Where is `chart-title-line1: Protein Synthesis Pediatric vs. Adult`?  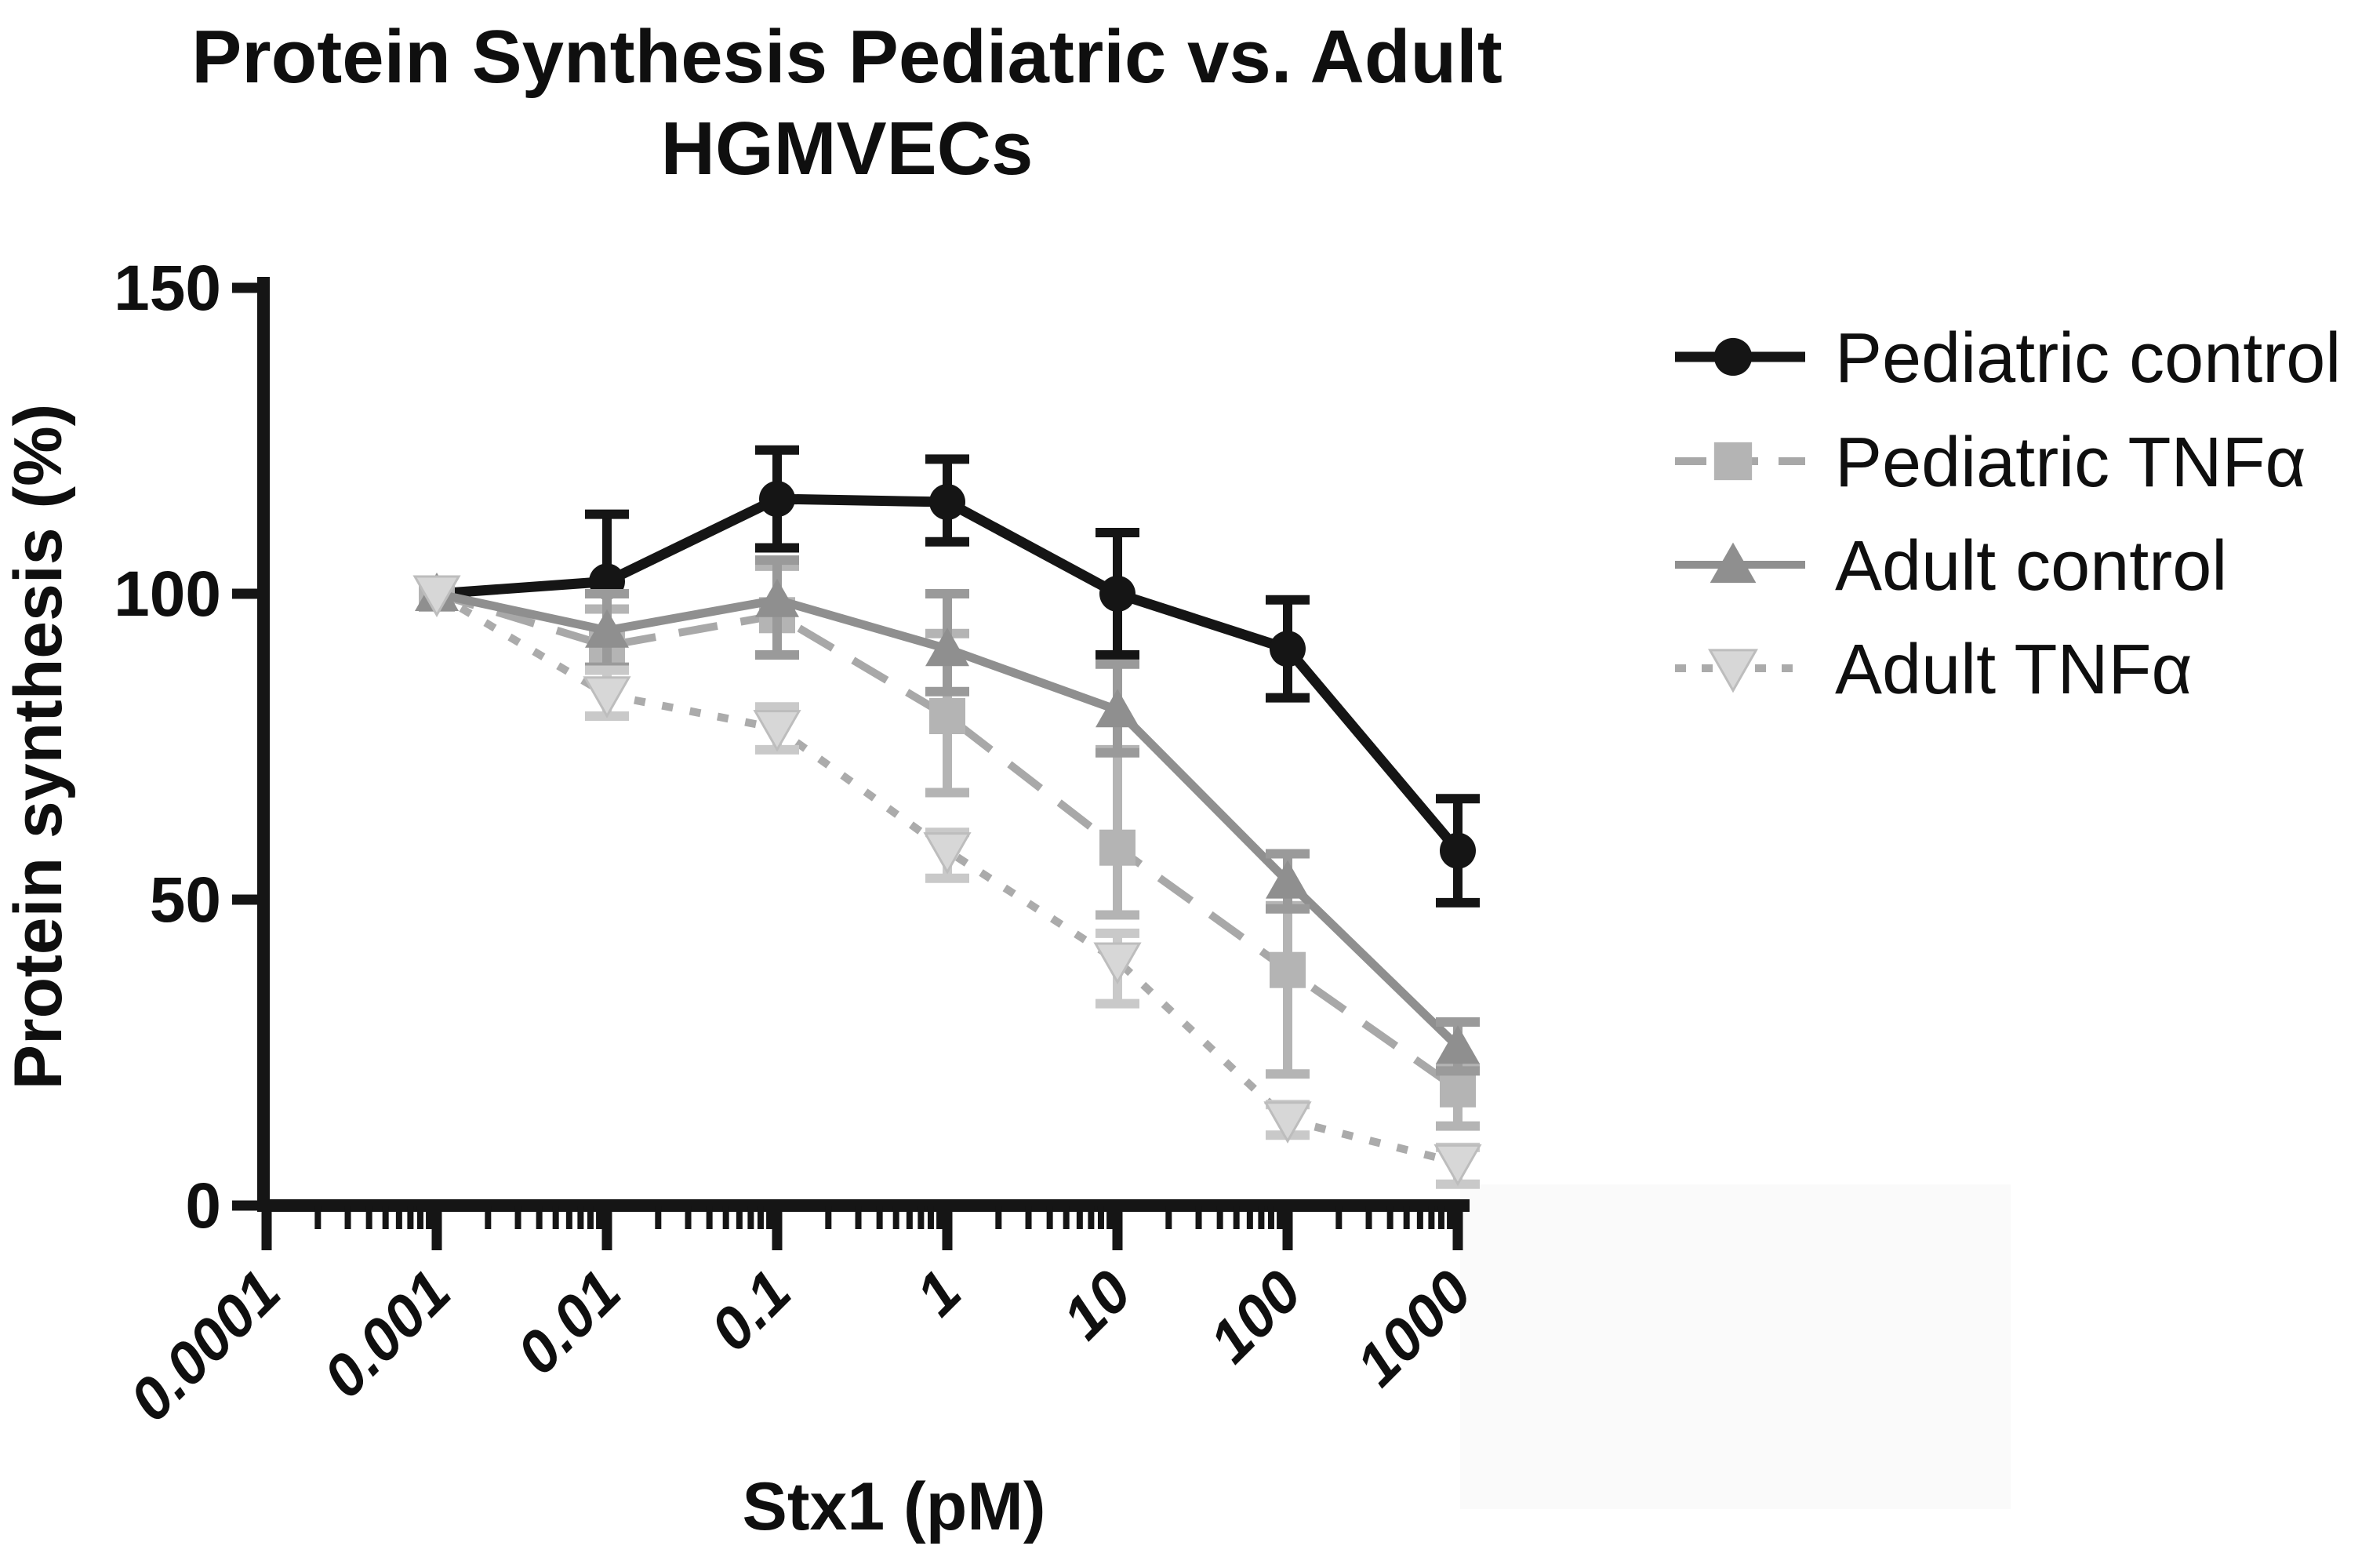 chart-title-line1: Protein Synthesis Pediatric vs. Adult is located at coordinates (846, 57).